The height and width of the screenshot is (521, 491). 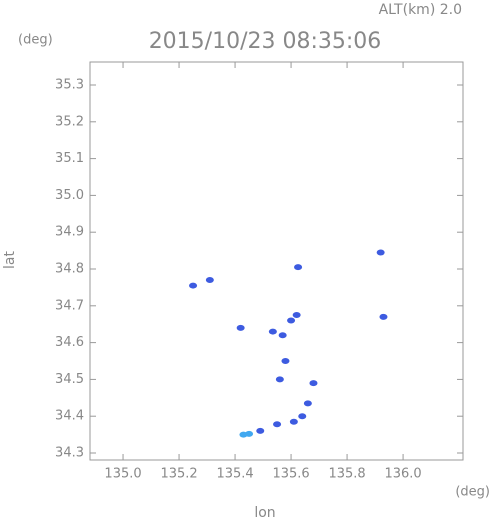 I want to click on y-tick-label: 34.3, so click(x=69, y=453).